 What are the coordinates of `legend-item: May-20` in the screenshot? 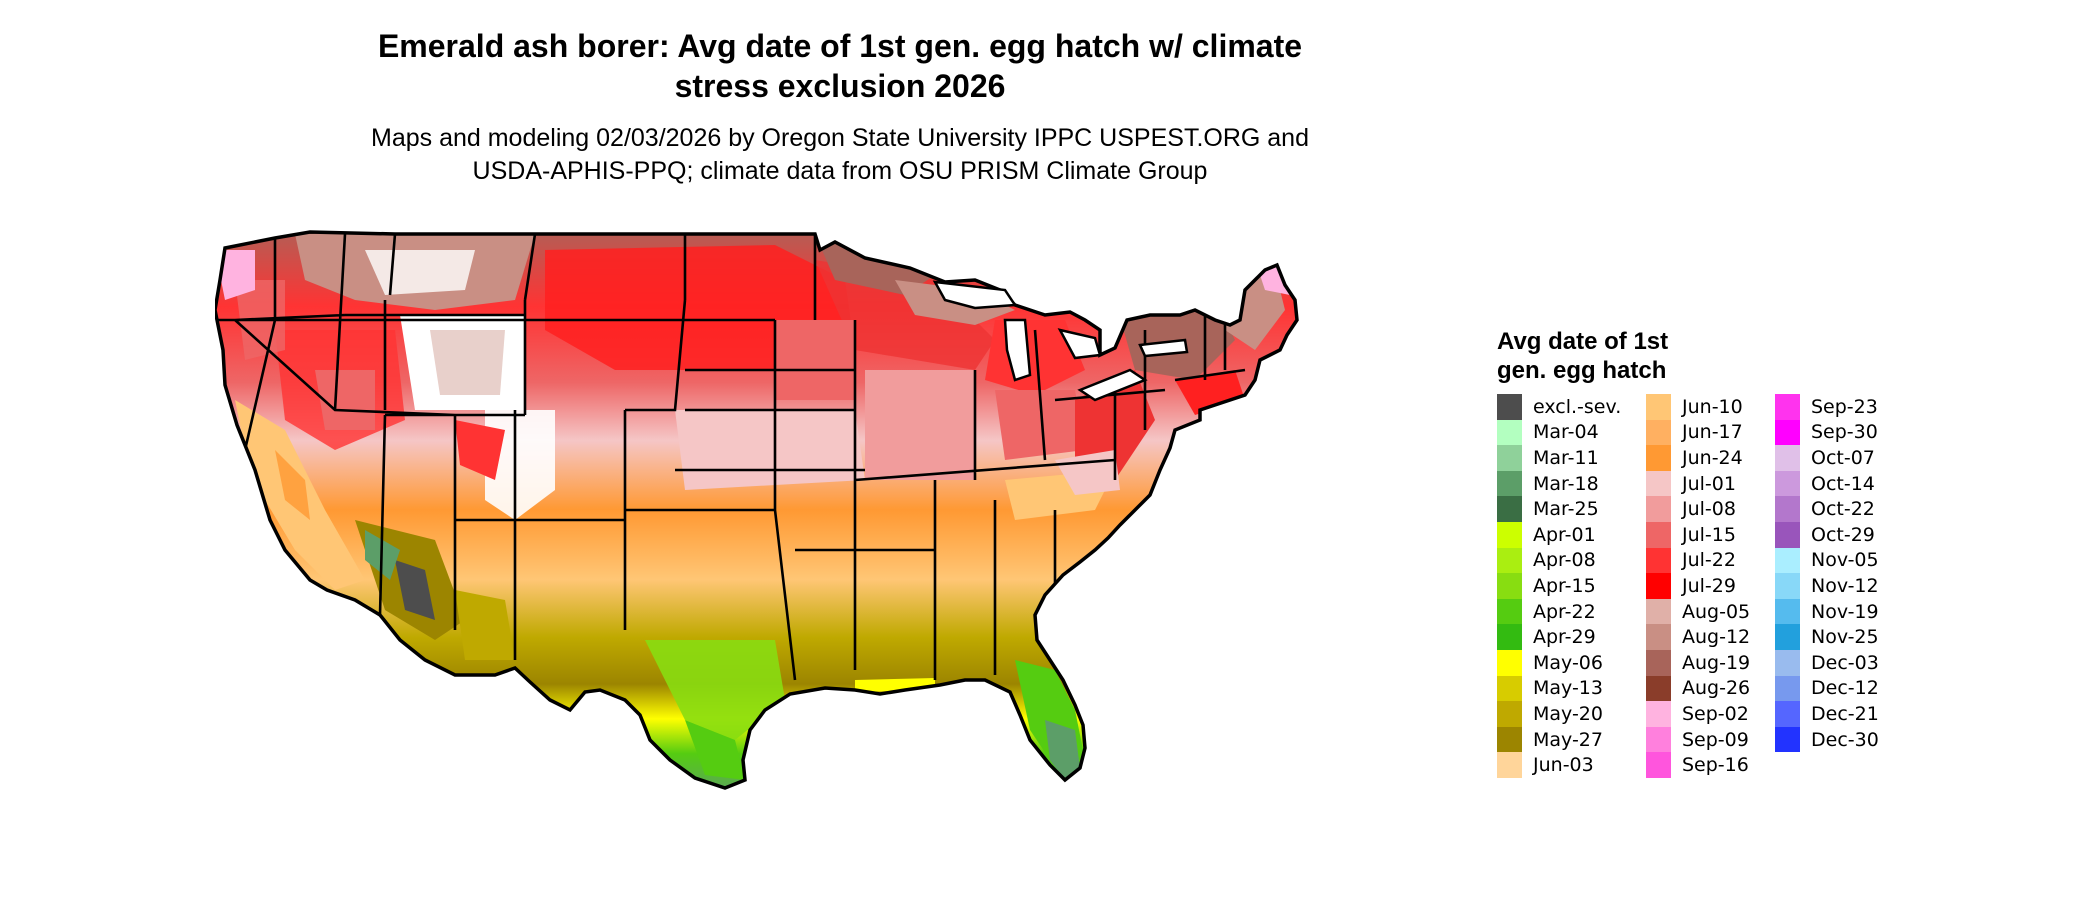 It's located at (1559, 714).